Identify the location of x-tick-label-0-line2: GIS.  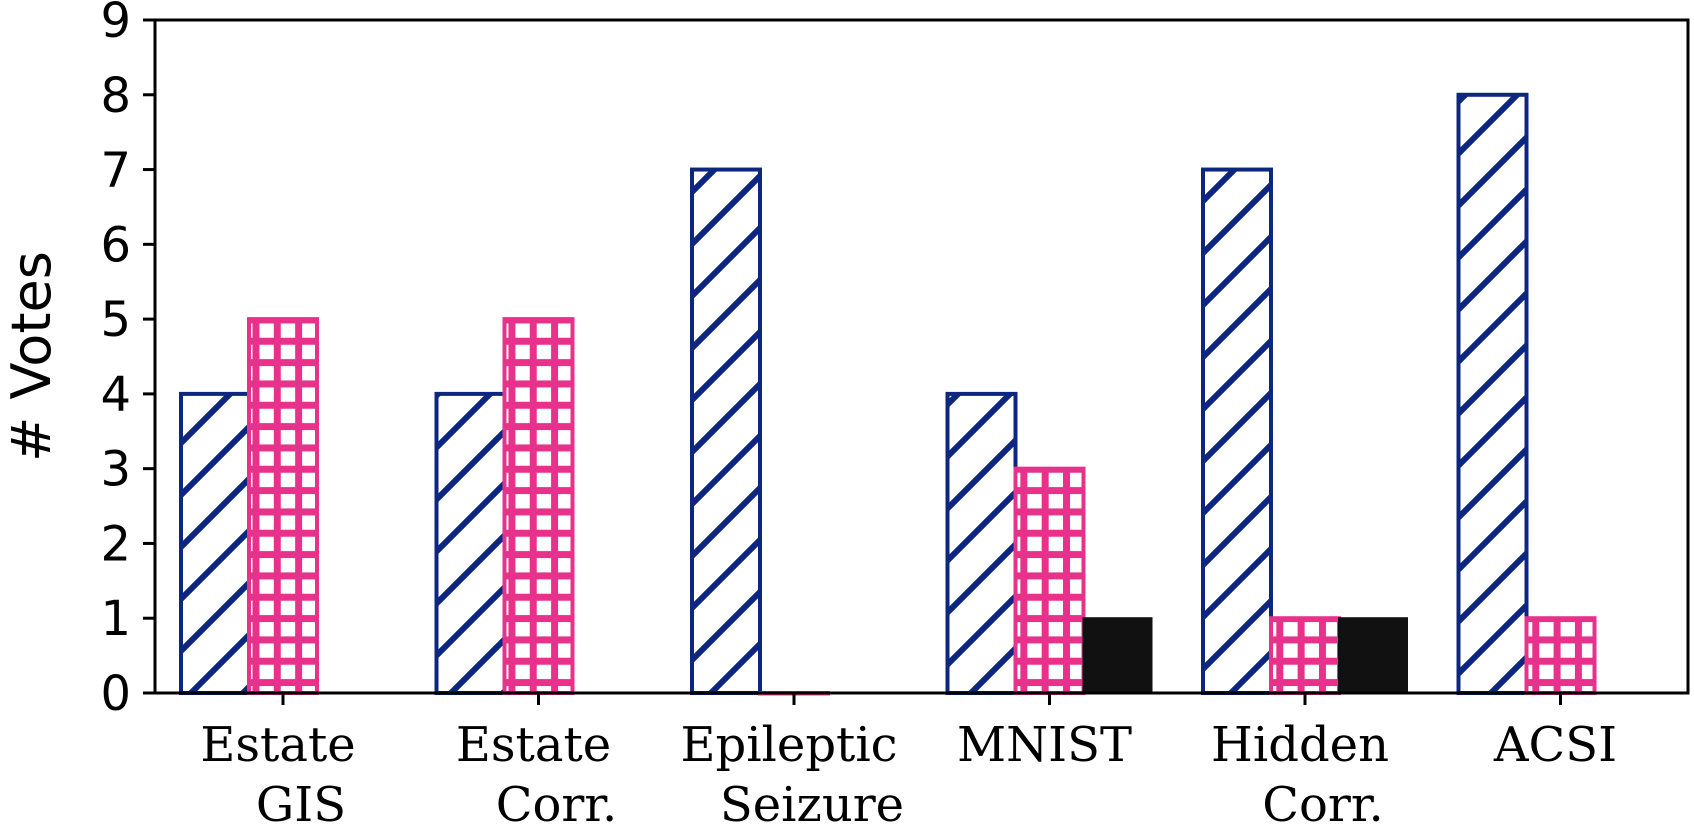
(301, 805).